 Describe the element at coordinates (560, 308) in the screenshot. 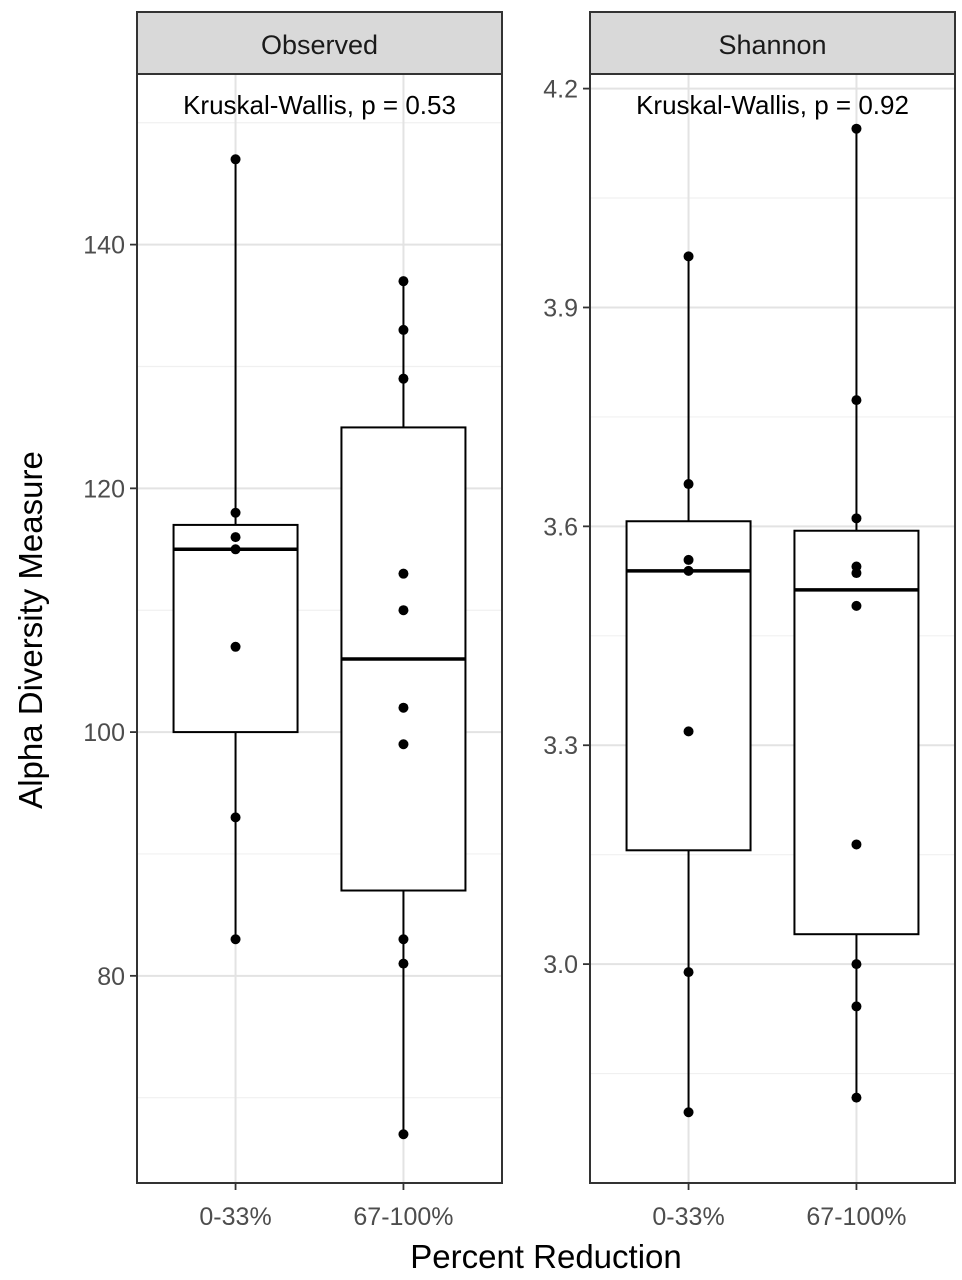

I see `y-tick-label: 3.9` at that location.